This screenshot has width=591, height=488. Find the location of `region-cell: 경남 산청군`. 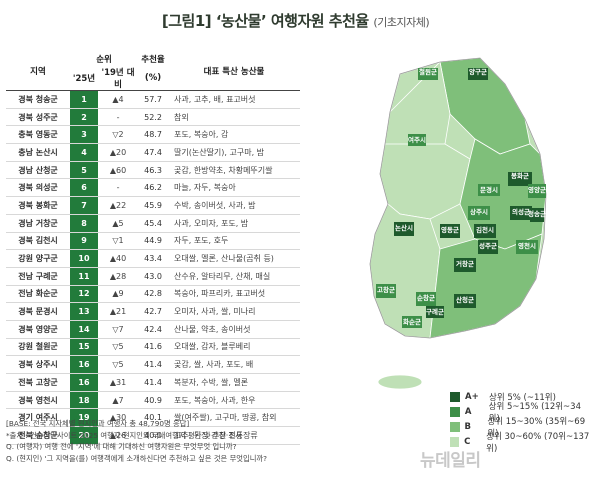

region-cell: 경남 산청군 is located at coordinates (38, 170).